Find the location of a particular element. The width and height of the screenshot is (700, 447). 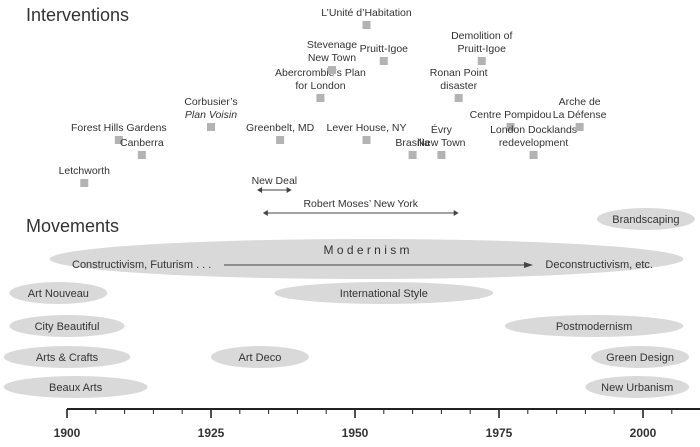

movement-label-green-design: Green Design is located at coordinates (640, 358).